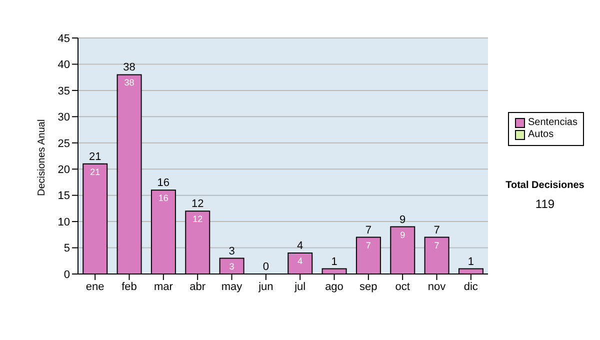 This screenshot has width=600, height=340. What do you see at coordinates (437, 286) in the screenshot?
I see `x-tick-label: nov` at bounding box center [437, 286].